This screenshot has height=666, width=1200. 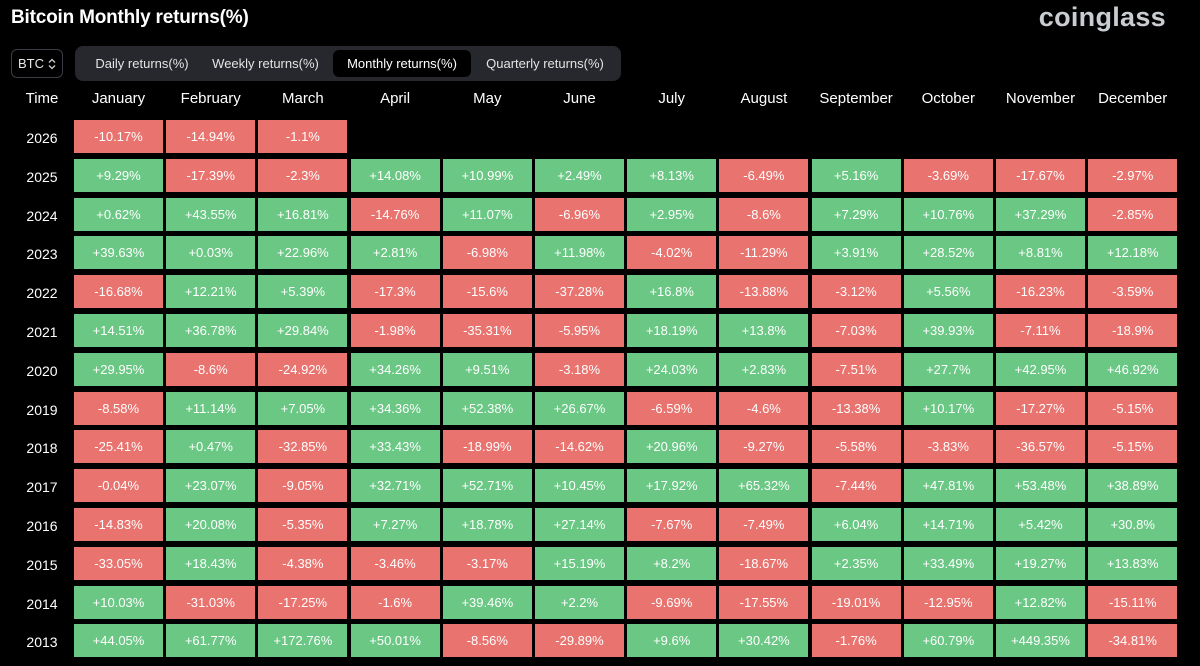 I want to click on asset-selector: BTC, so click(x=37, y=63).